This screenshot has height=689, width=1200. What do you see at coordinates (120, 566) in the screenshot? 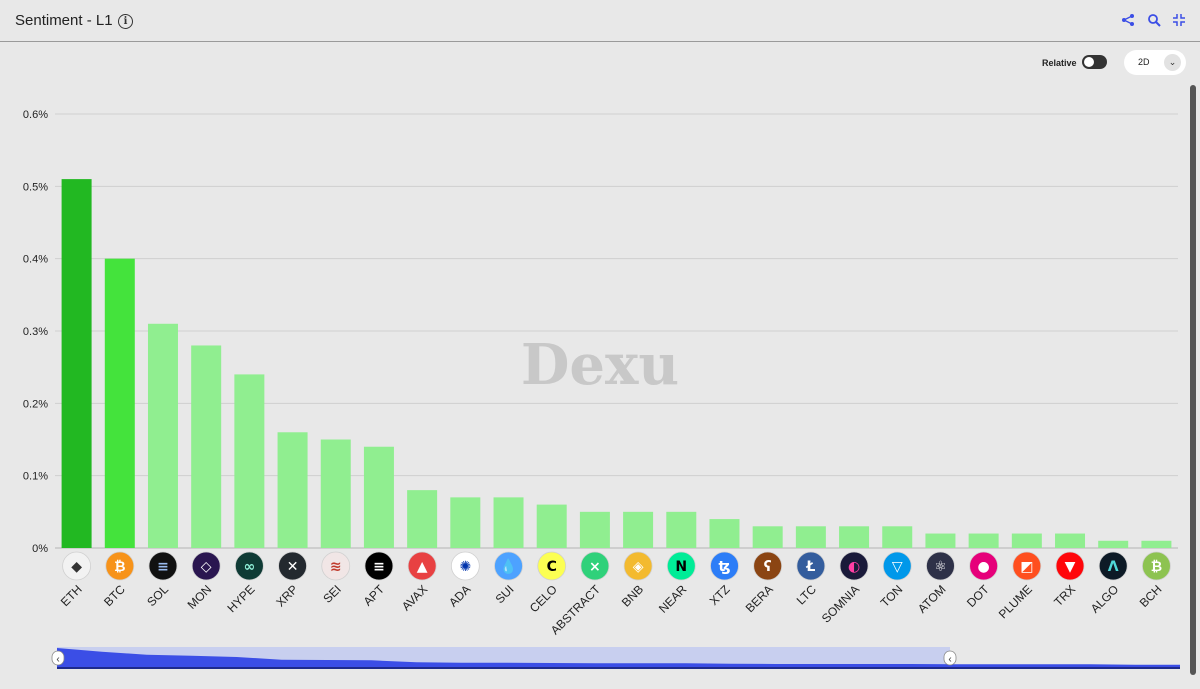
I see `btc-icon: ₿` at bounding box center [120, 566].